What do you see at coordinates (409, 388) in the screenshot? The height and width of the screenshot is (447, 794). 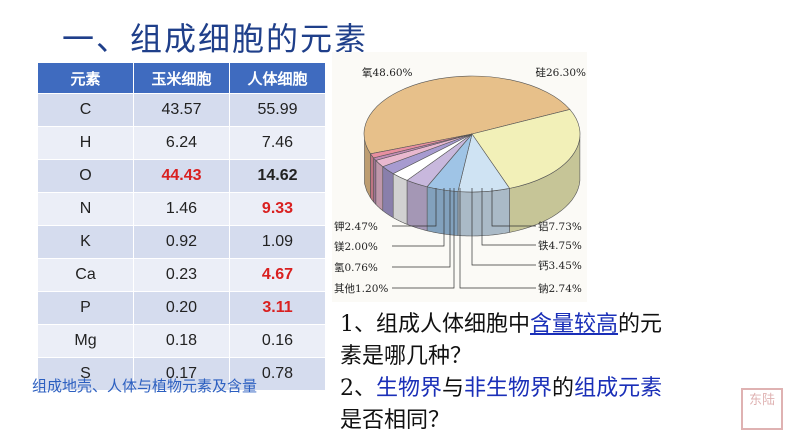 I see `q2-highlight-living: 生物界` at bounding box center [409, 388].